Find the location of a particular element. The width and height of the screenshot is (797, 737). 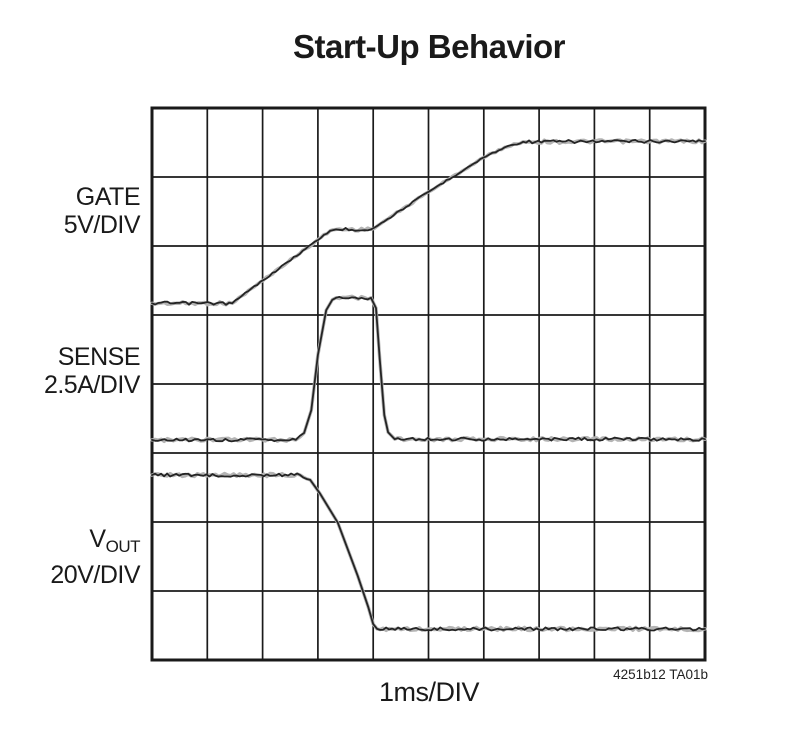

sense-label-scale: 2.5A/DIV is located at coordinates (92, 385).